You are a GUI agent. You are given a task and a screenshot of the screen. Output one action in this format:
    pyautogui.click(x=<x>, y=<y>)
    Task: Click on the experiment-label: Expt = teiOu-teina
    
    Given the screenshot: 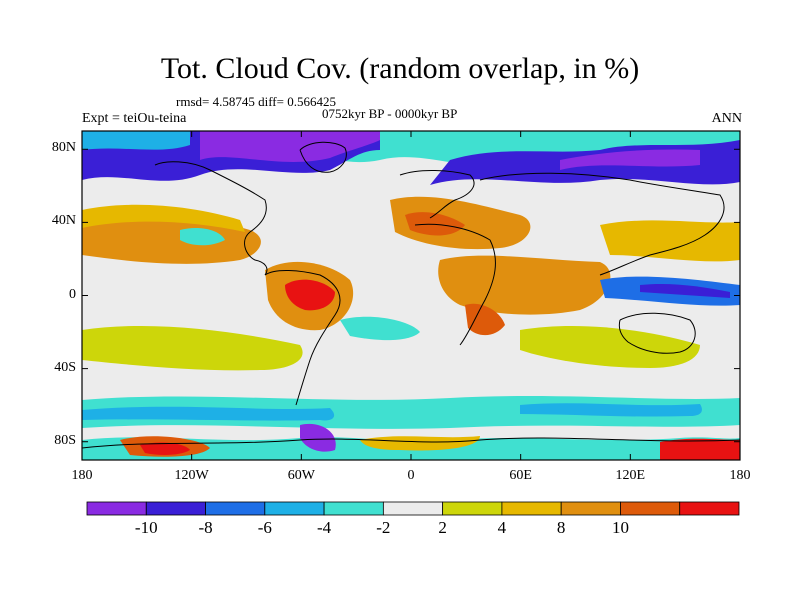 What is the action you would take?
    pyautogui.click(x=134, y=118)
    